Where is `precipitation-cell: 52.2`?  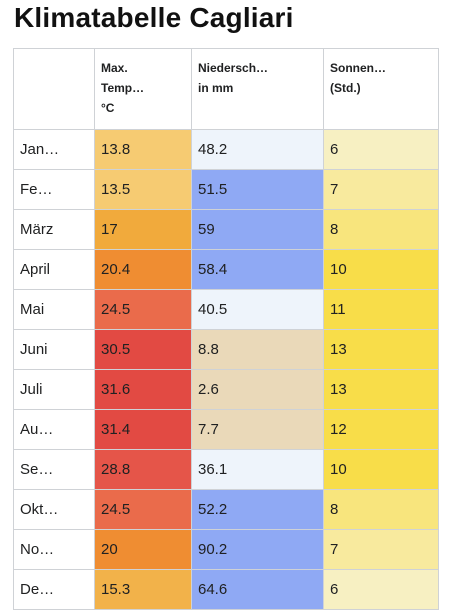
precipitation-cell: 52.2 is located at coordinates (257, 509).